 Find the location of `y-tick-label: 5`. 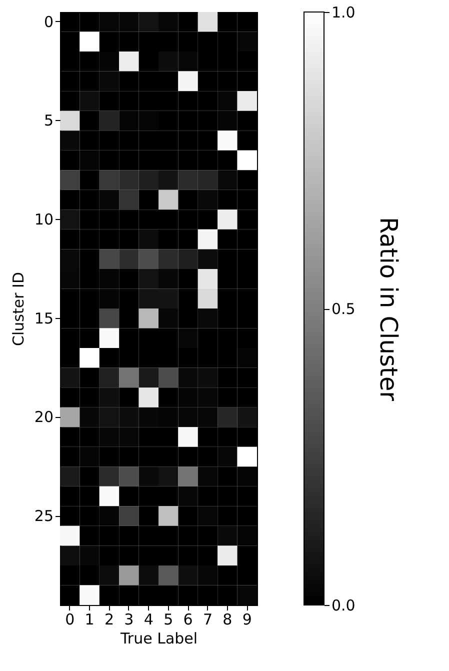

y-tick-label: 5 is located at coordinates (49, 121).